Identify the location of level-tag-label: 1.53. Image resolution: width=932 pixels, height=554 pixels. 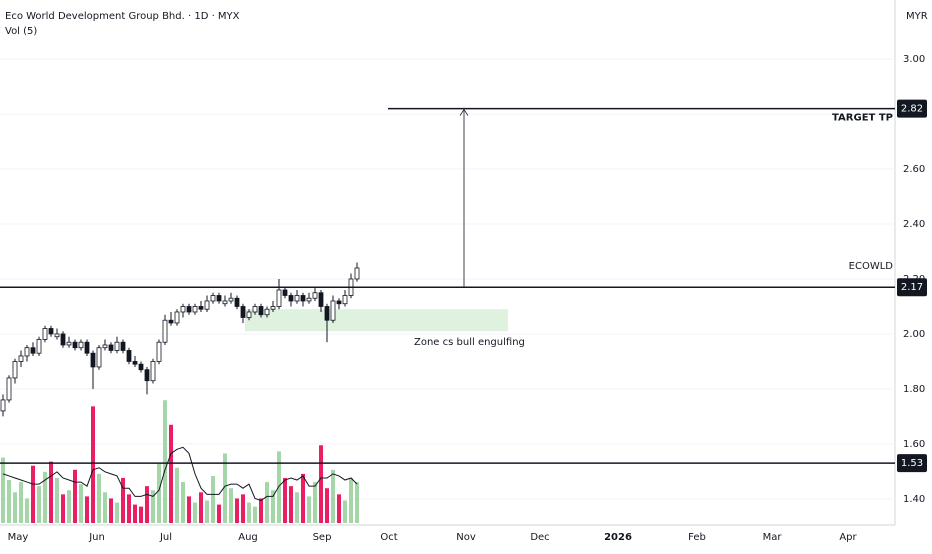
(912, 463).